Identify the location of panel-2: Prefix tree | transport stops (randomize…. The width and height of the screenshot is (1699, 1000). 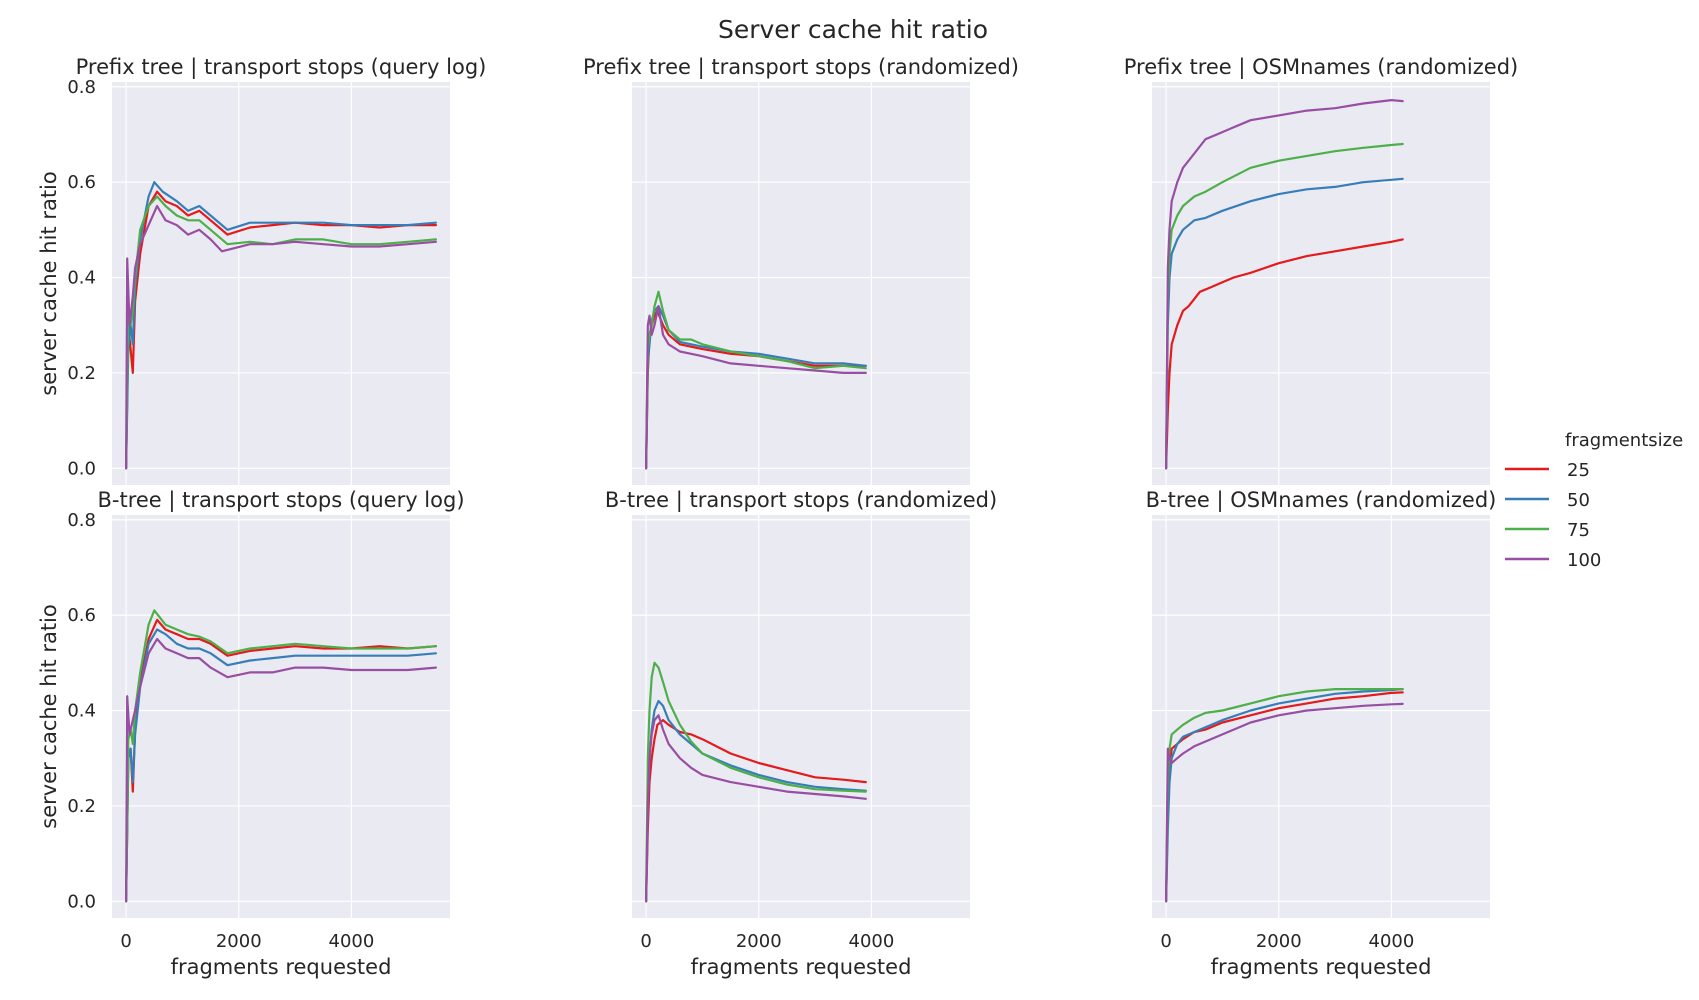
(801, 270).